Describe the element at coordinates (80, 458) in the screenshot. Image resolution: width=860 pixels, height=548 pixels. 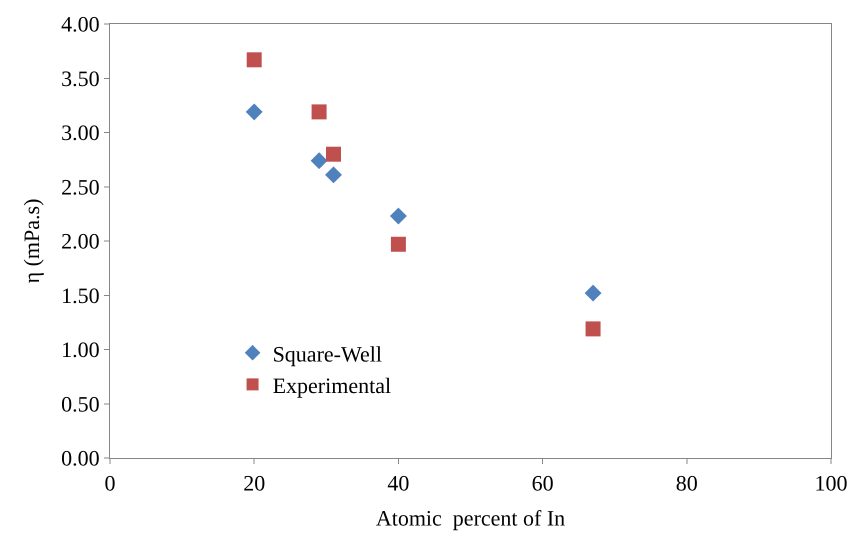
I see `y-tick-label: 0.00` at that location.